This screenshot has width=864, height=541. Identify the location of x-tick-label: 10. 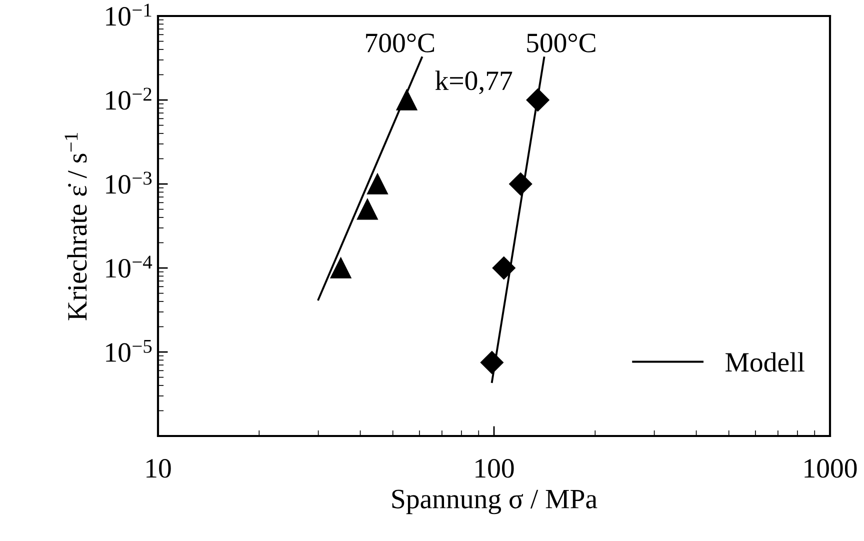
(158, 468).